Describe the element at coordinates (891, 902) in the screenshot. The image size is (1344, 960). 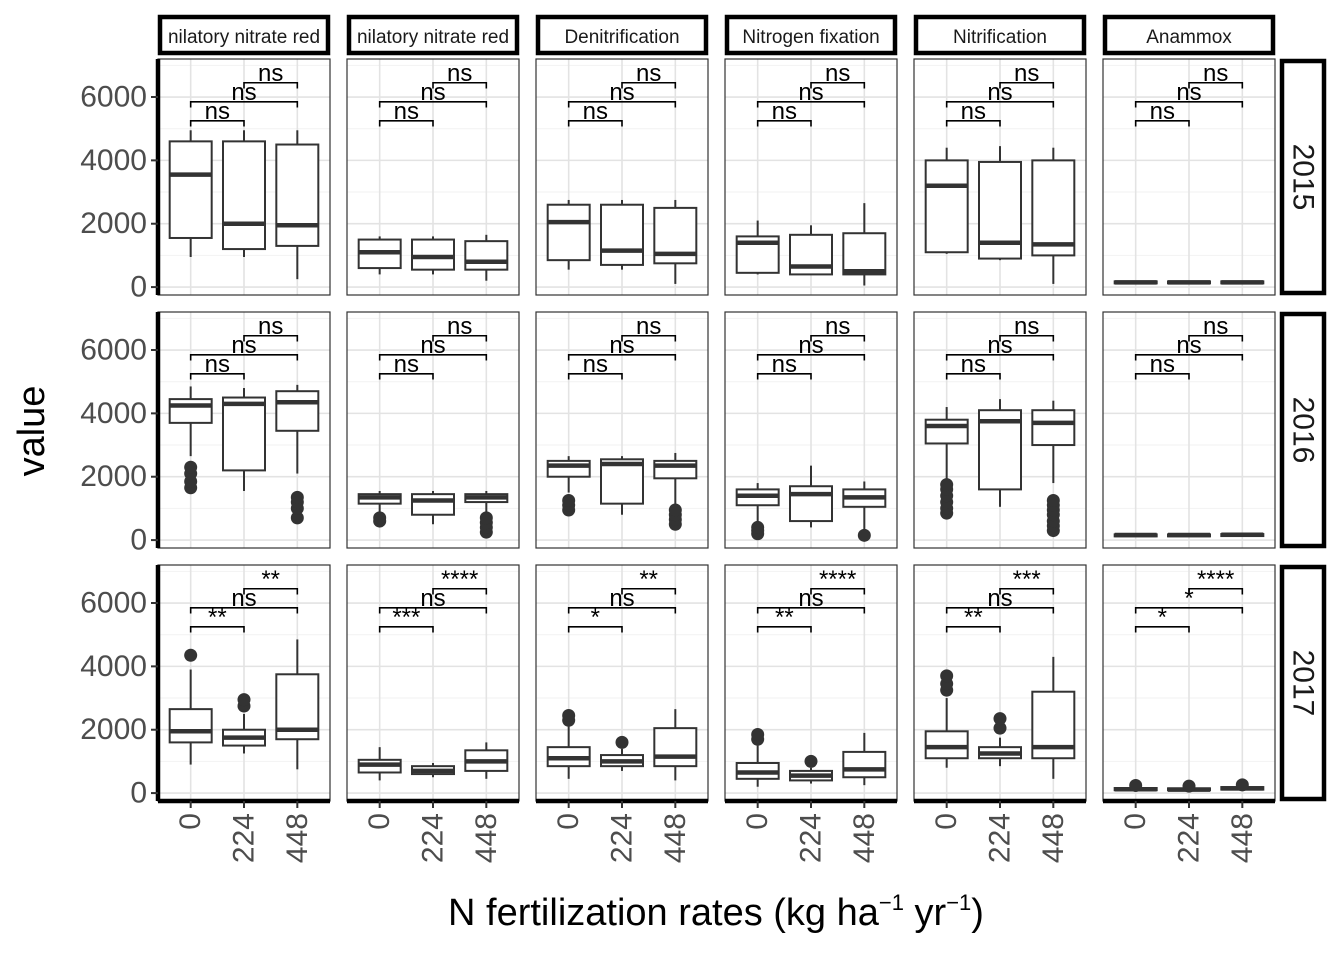
I see `x-axis-title-exp1: −1` at that location.